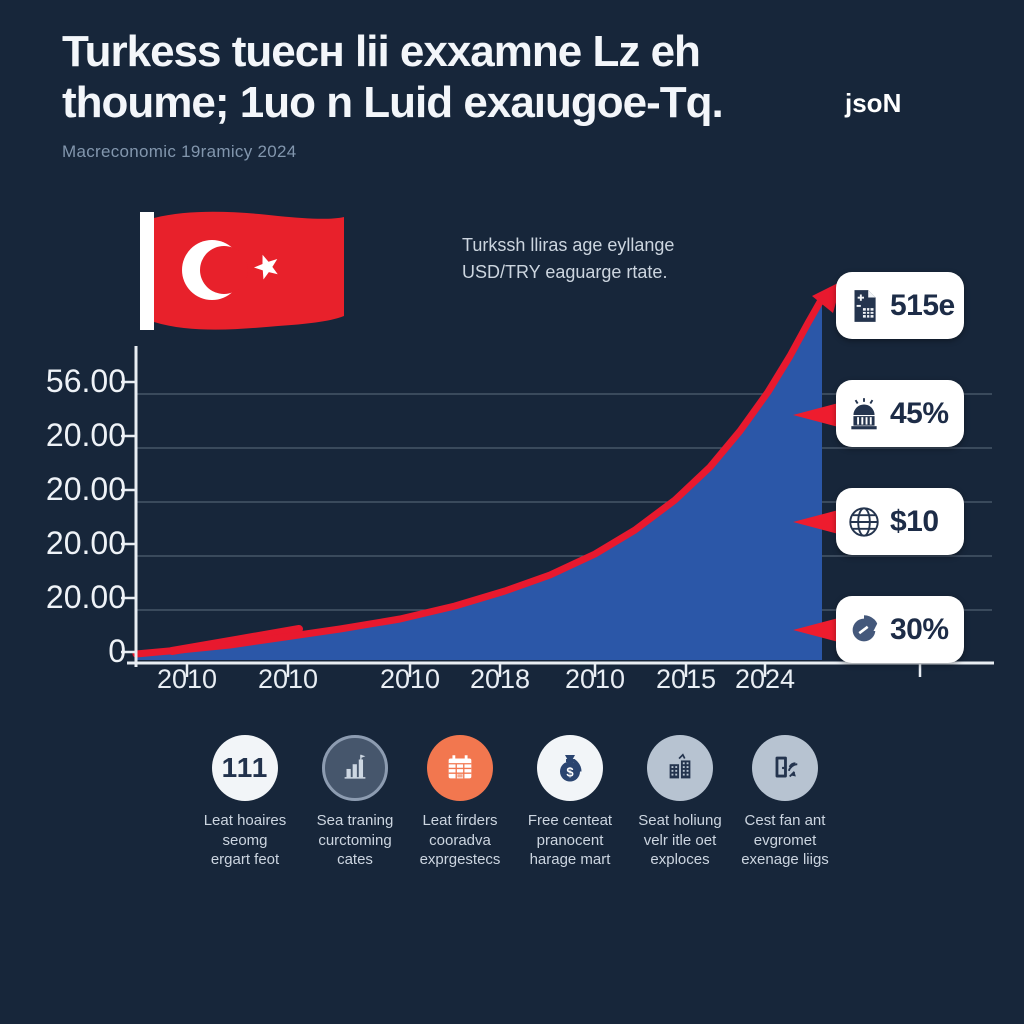 This screenshot has height=1024, width=1024. What do you see at coordinates (919, 629) in the screenshot?
I see `stat-badge-value: 30%` at bounding box center [919, 629].